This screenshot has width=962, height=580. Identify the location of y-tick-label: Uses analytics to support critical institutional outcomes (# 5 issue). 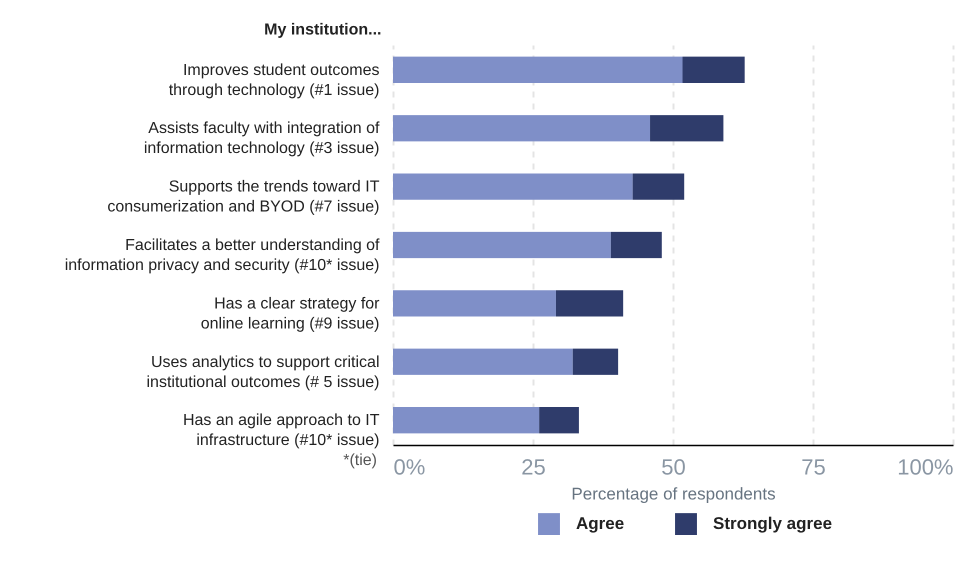
(263, 372).